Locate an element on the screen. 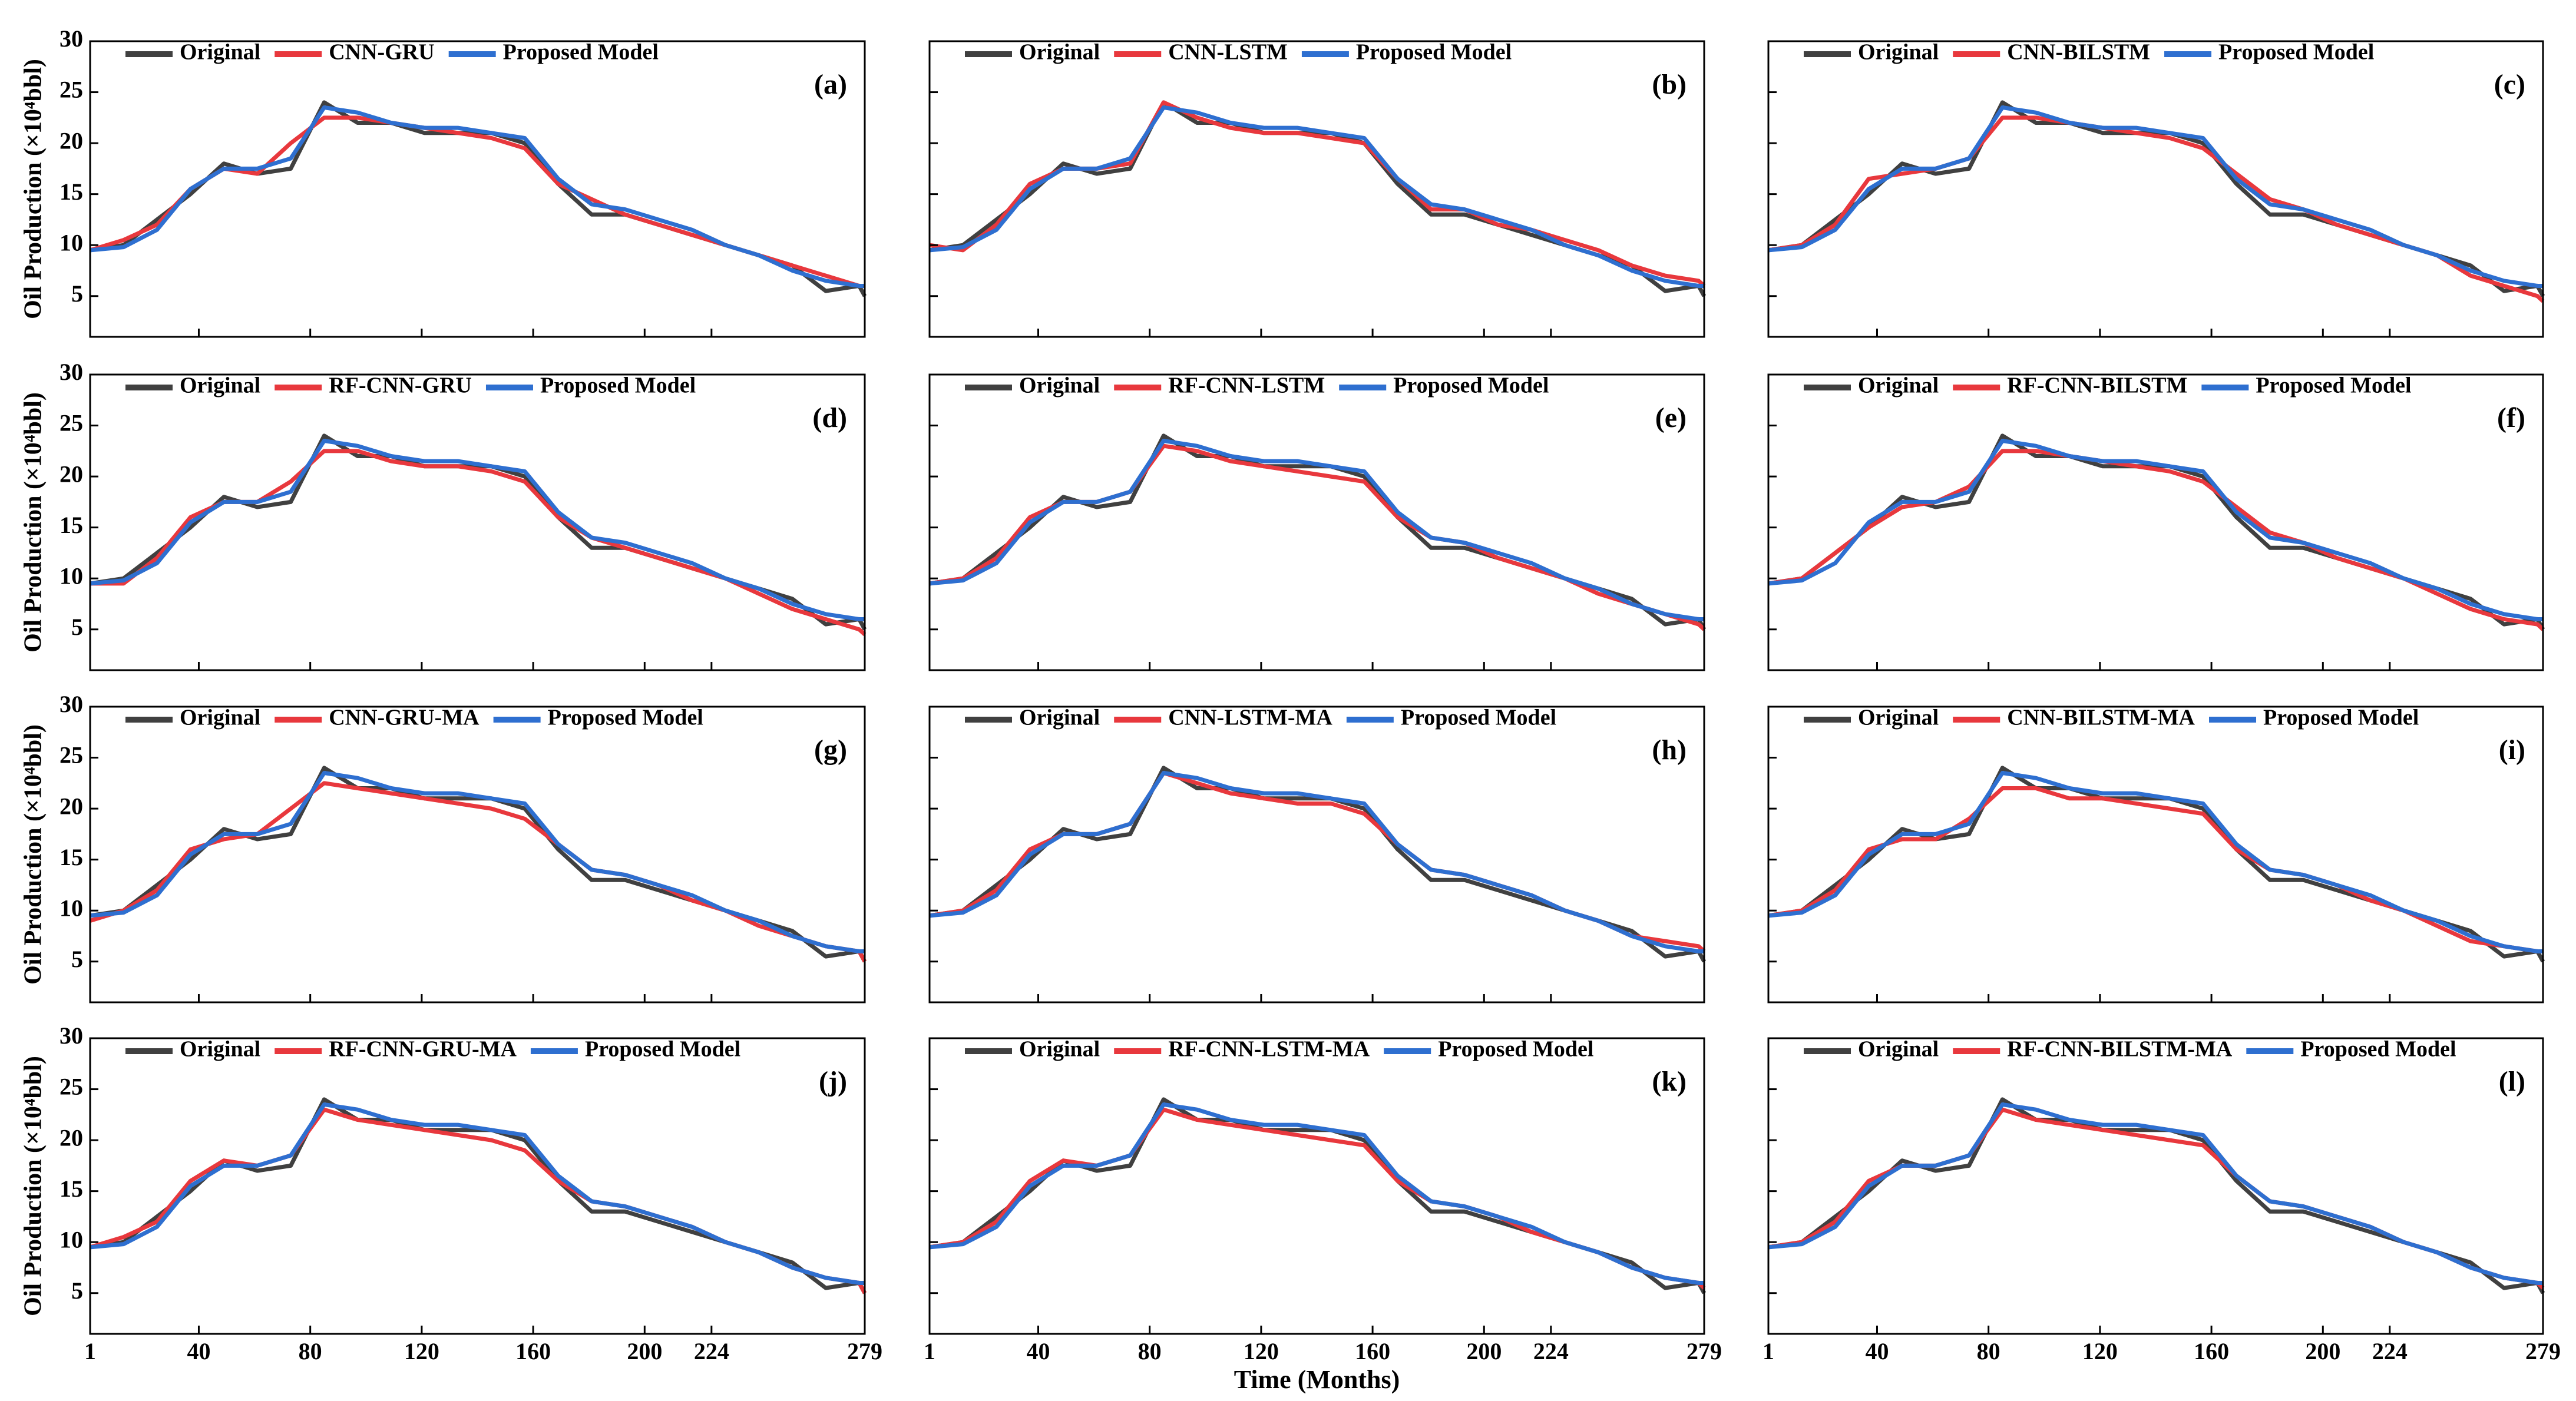 The height and width of the screenshot is (1401, 2576). legend-label: RF-CNN-GRU is located at coordinates (400, 385).